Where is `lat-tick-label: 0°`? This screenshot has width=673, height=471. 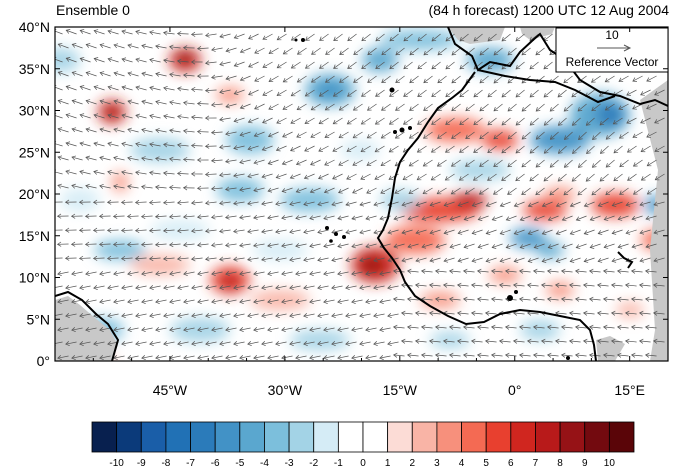 lat-tick-label: 0° is located at coordinates (43, 361).